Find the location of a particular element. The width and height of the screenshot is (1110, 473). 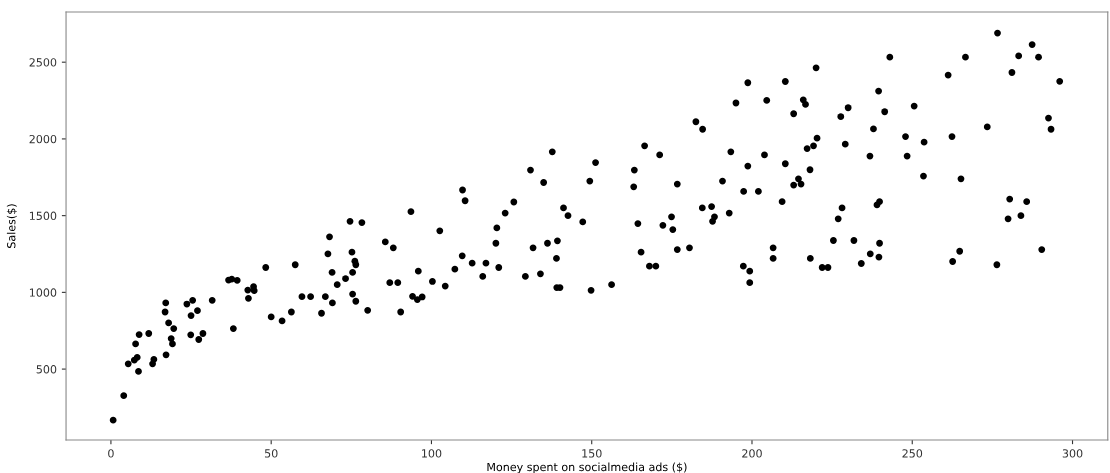

x-tick-label: 50 is located at coordinates (271, 453).